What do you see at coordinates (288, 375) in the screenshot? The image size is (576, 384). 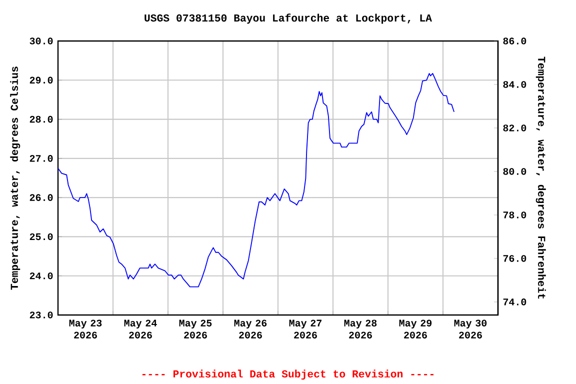 I see `text: ---- Provisional Data Subject to Revision ----` at bounding box center [288, 375].